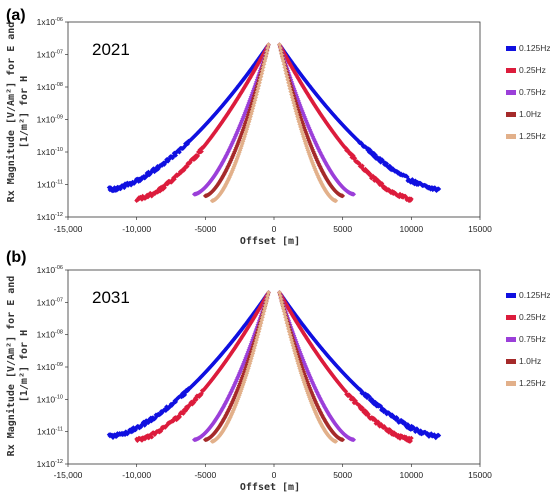 The height and width of the screenshot is (494, 550). Describe the element at coordinates (532, 70) in the screenshot. I see `legend-label: 0.25Hz` at that location.